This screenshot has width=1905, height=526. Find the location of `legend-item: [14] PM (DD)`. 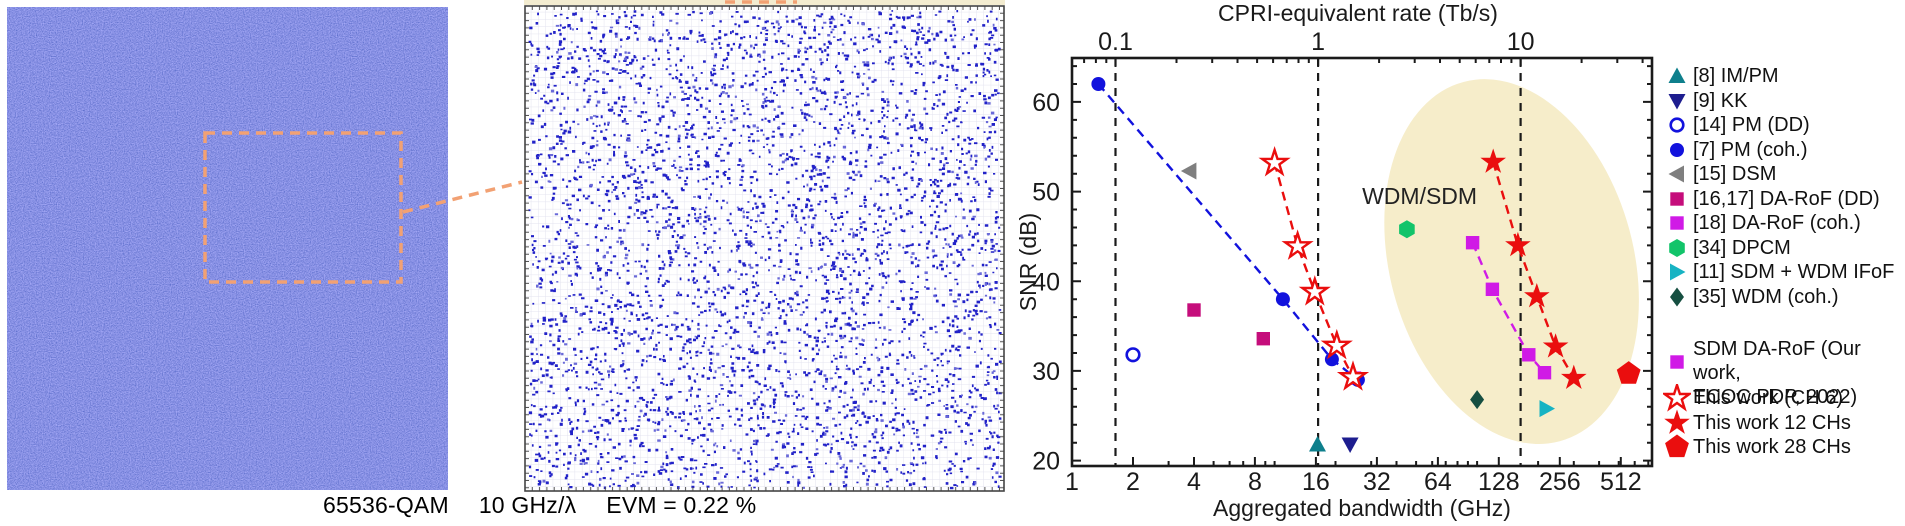

legend-item: [14] PM (DD) is located at coordinates (1784, 125).